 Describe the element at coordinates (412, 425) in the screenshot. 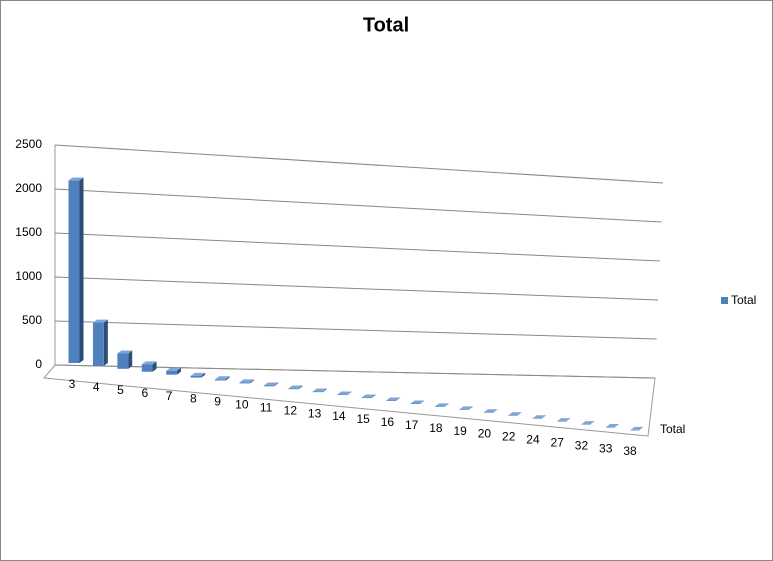

I see `x-tick-label: 17` at that location.